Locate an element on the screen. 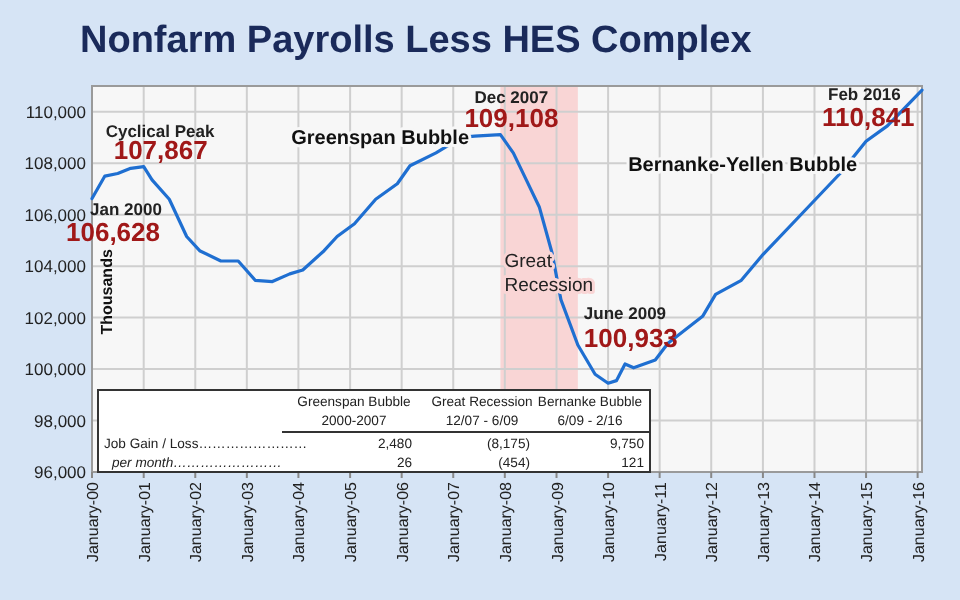  x-tick-label: January-03 is located at coordinates (247, 521).